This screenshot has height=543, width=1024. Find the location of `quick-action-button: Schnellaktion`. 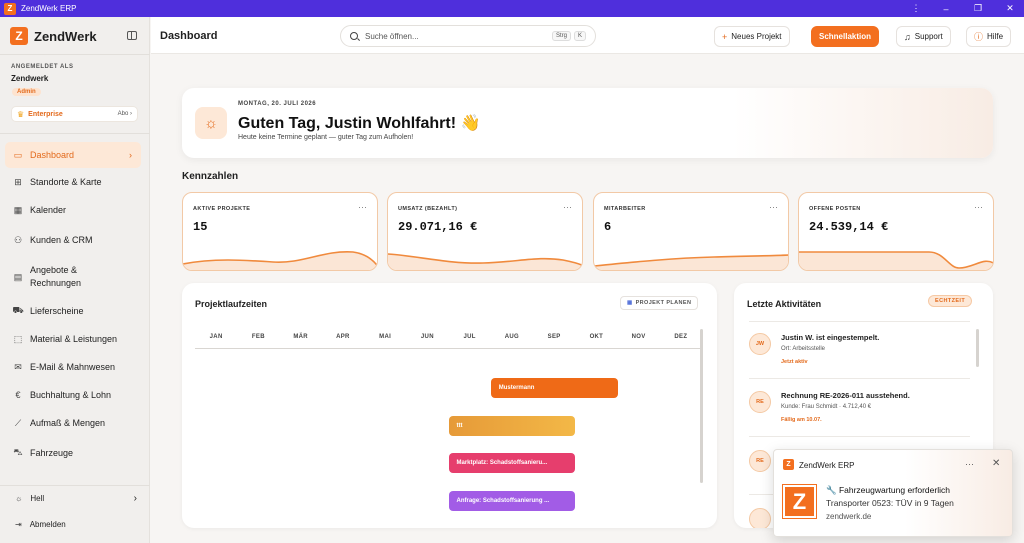

quick-action-button: Schnellaktion is located at coordinates (845, 36).